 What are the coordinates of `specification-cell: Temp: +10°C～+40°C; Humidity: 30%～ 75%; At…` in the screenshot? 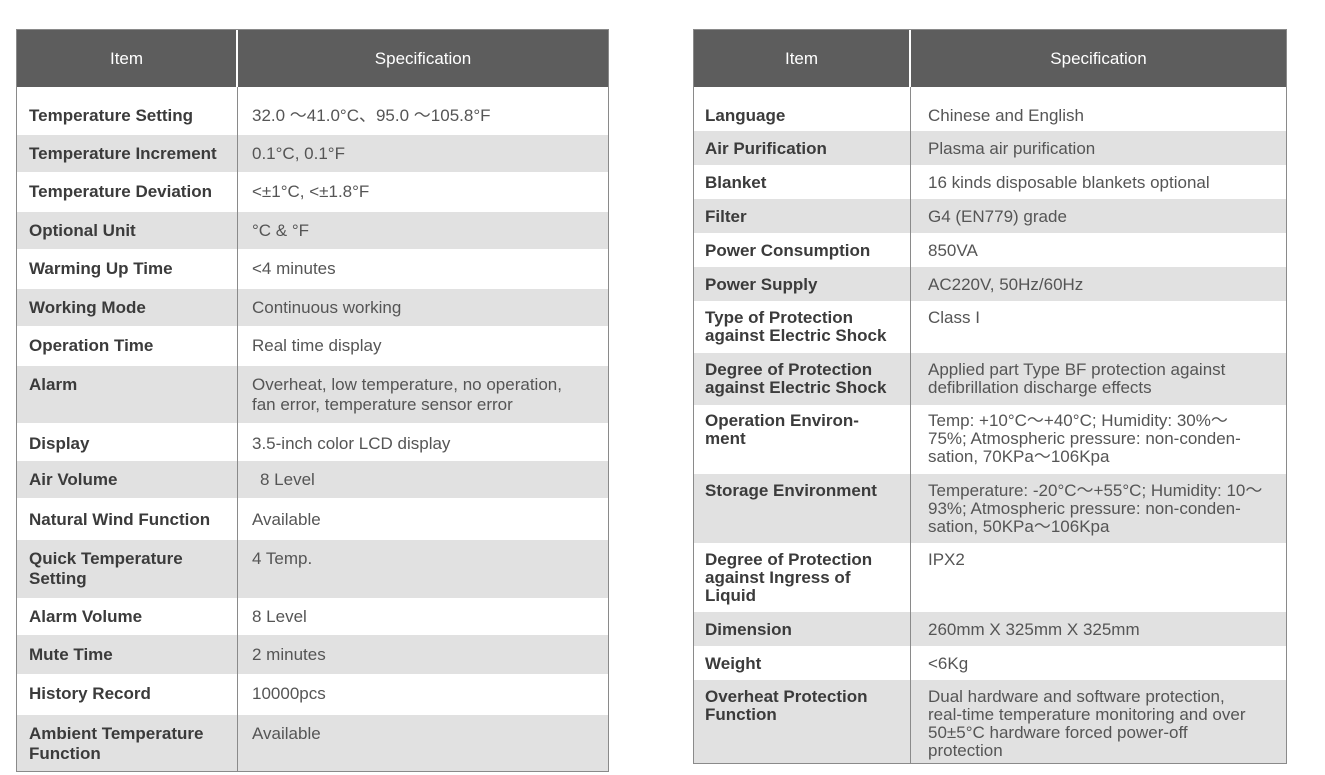 It's located at (1084, 438).